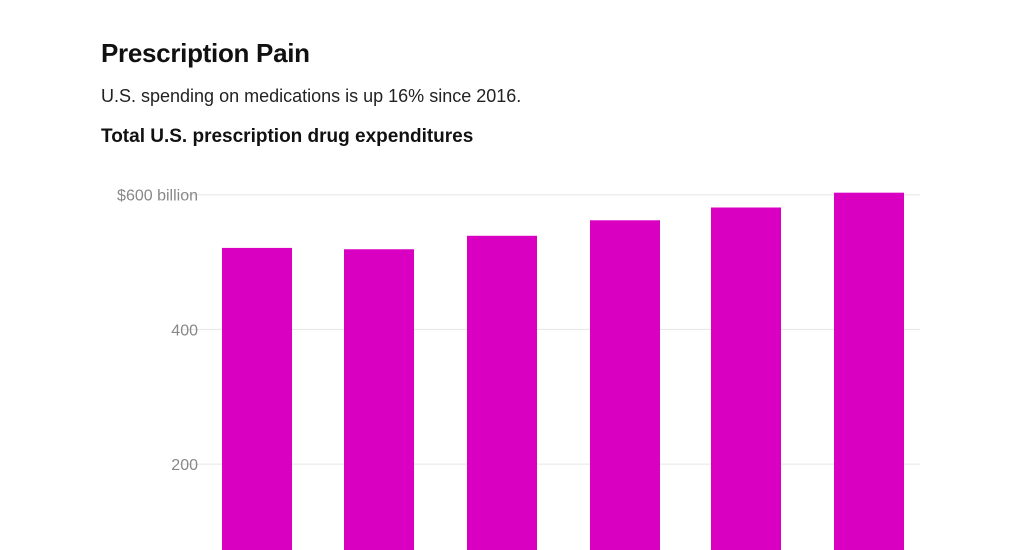  Describe the element at coordinates (184, 465) in the screenshot. I see `y-tick-label: 200` at that location.